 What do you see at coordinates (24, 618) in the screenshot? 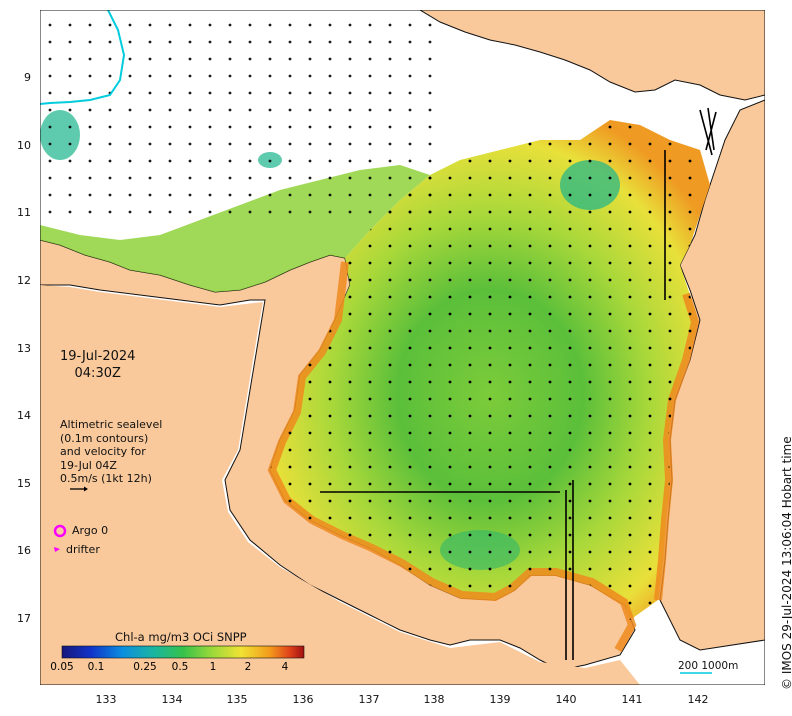
I see `lat-tick-17: 17` at bounding box center [24, 618].